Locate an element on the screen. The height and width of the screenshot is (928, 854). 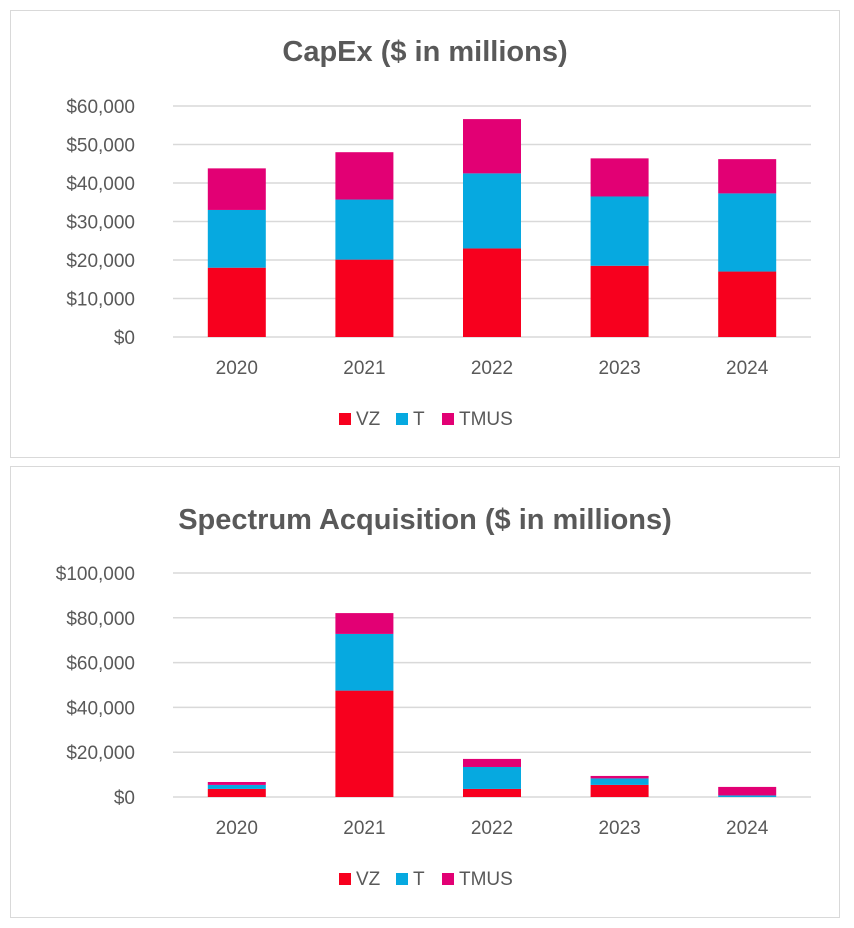
y-tick-label: $80,000 is located at coordinates (100, 619).